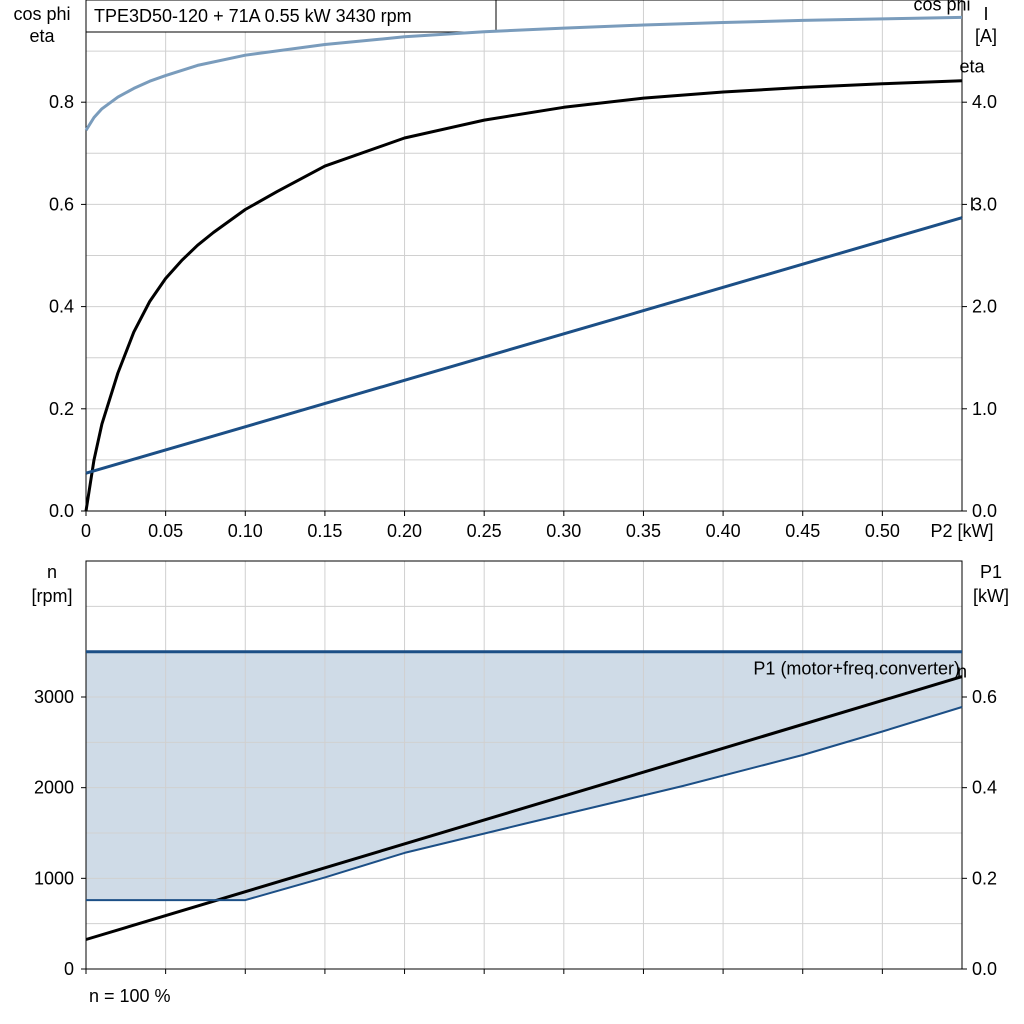 This screenshot has height=1024, width=1024. What do you see at coordinates (643, 531) in the screenshot?
I see `upper-x-tick-label: 0.35` at bounding box center [643, 531].